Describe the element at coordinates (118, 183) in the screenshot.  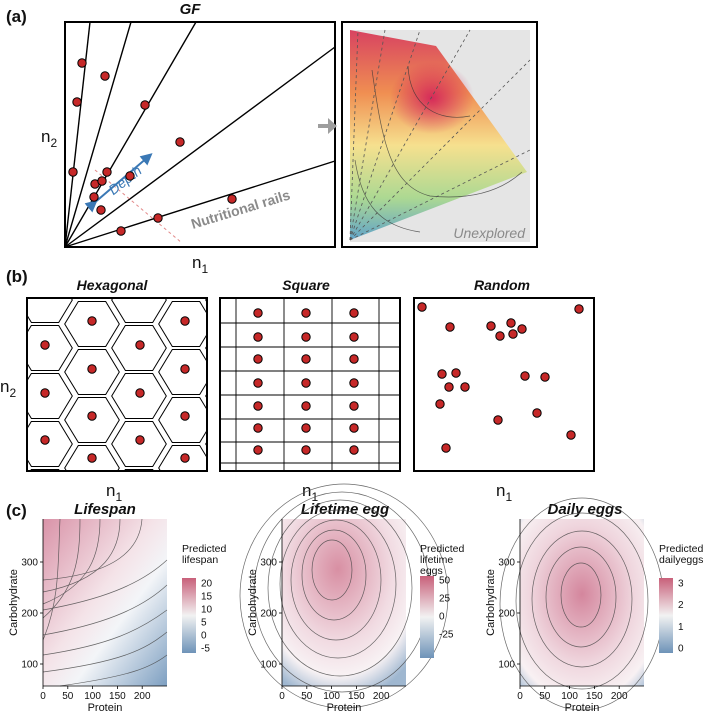
I see `depth-arrow` at that location.